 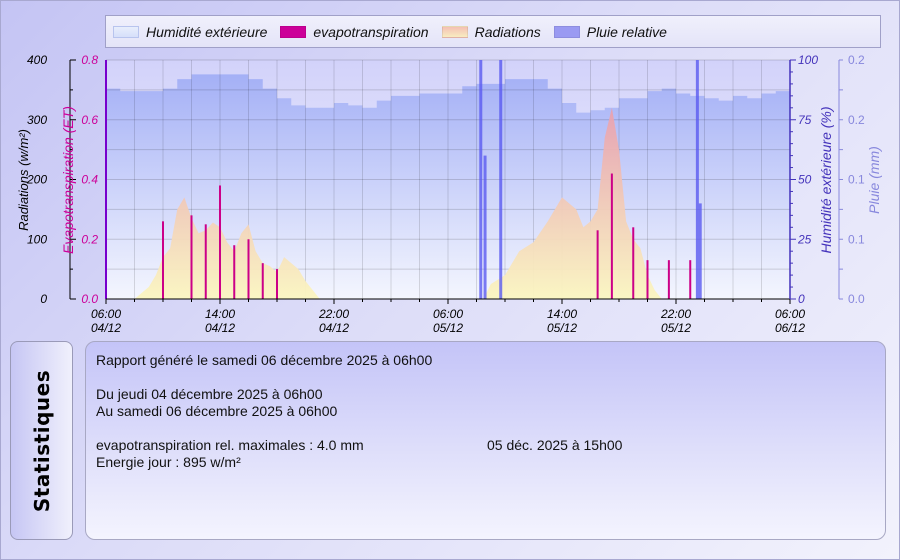 I want to click on legend-item-humidity: Humidité extérieure, so click(x=190, y=32).